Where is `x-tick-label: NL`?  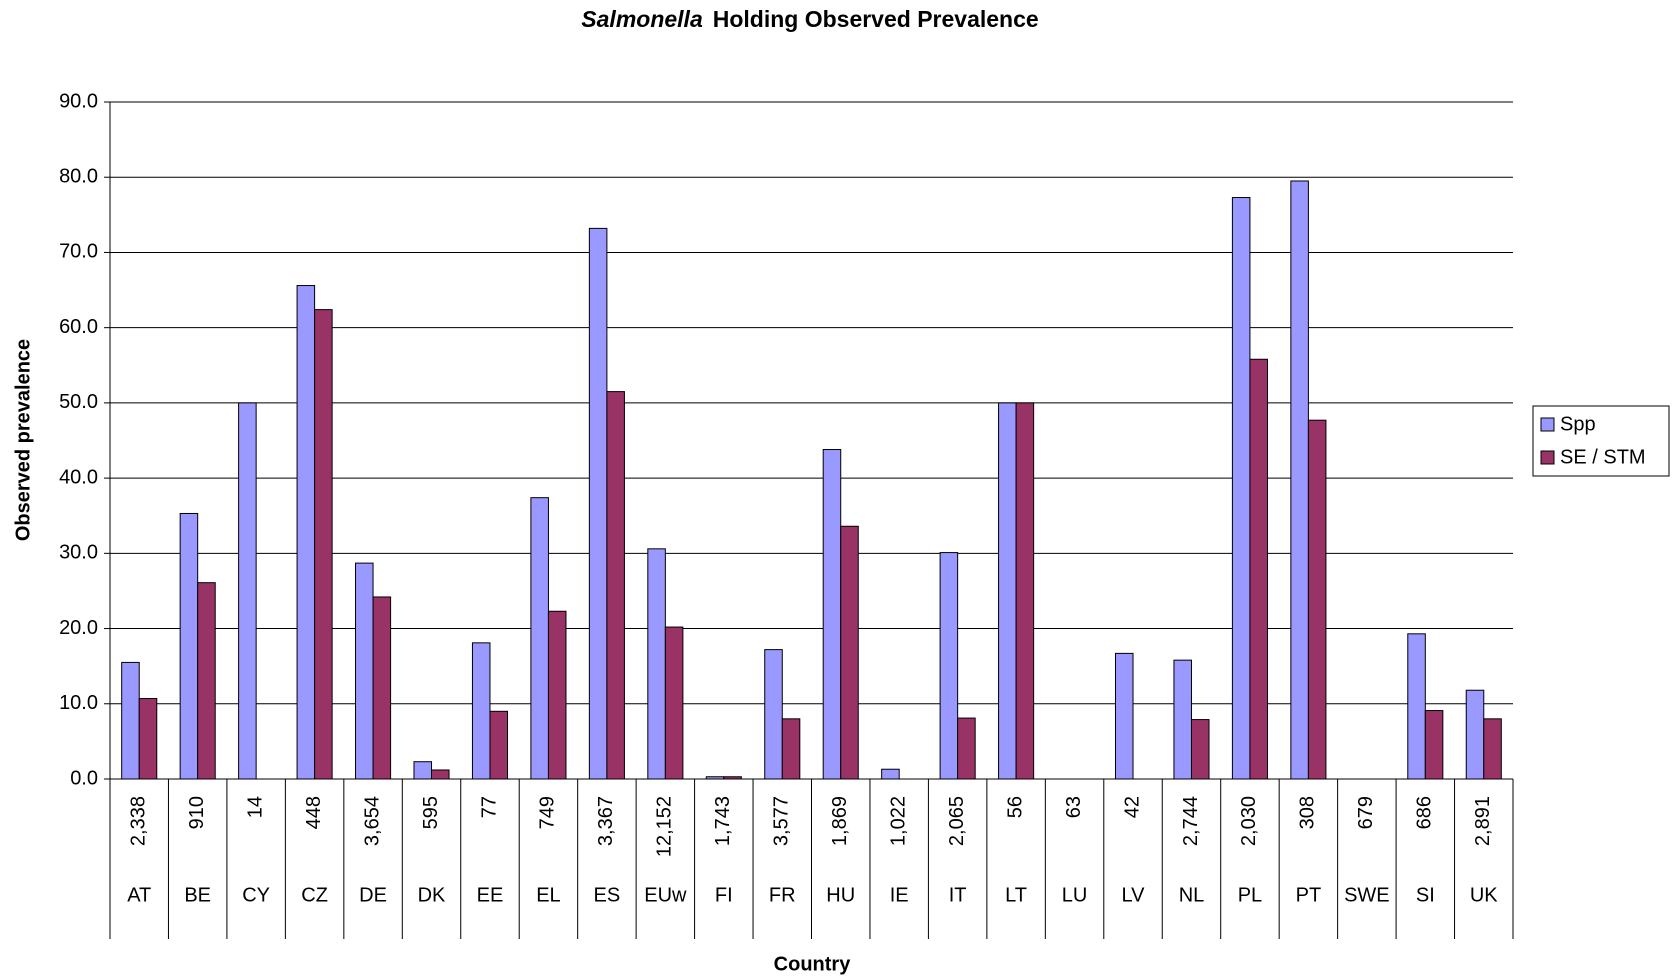
x-tick-label: NL is located at coordinates (1192, 895).